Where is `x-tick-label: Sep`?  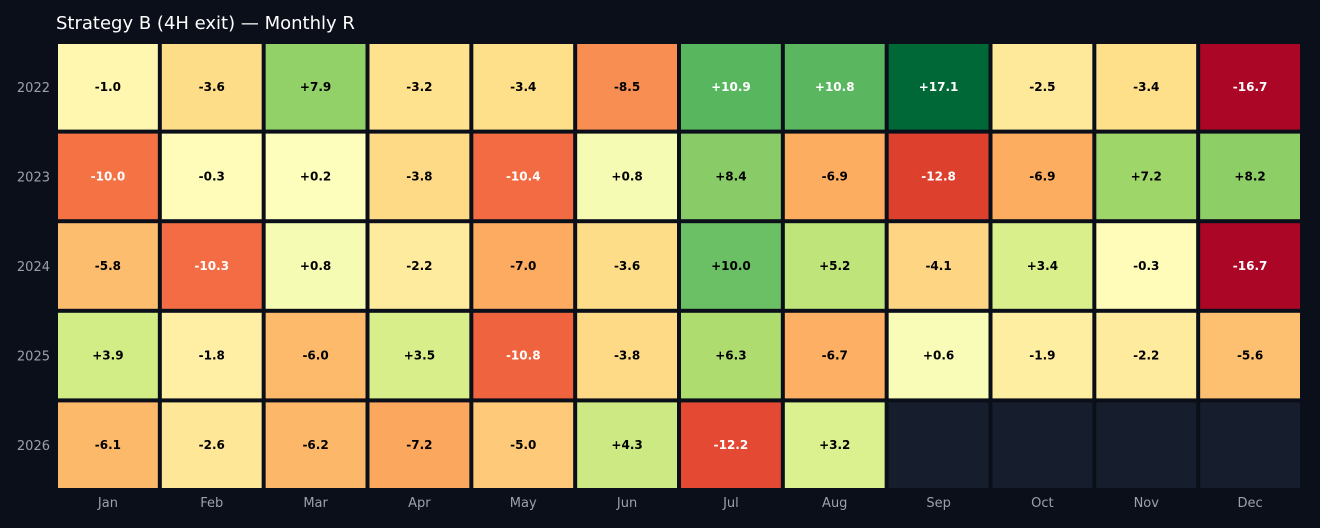 x-tick-label: Sep is located at coordinates (938, 503).